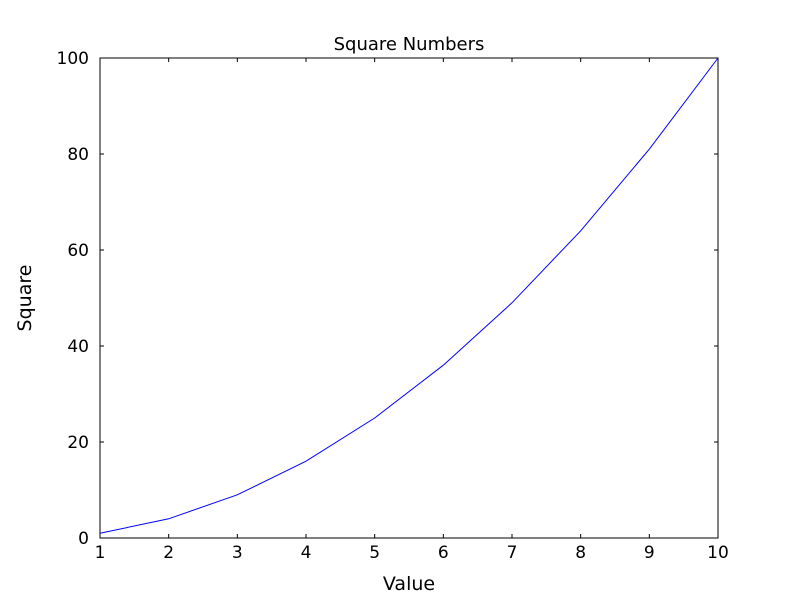  I want to click on x-tick-label: 3, so click(237, 553).